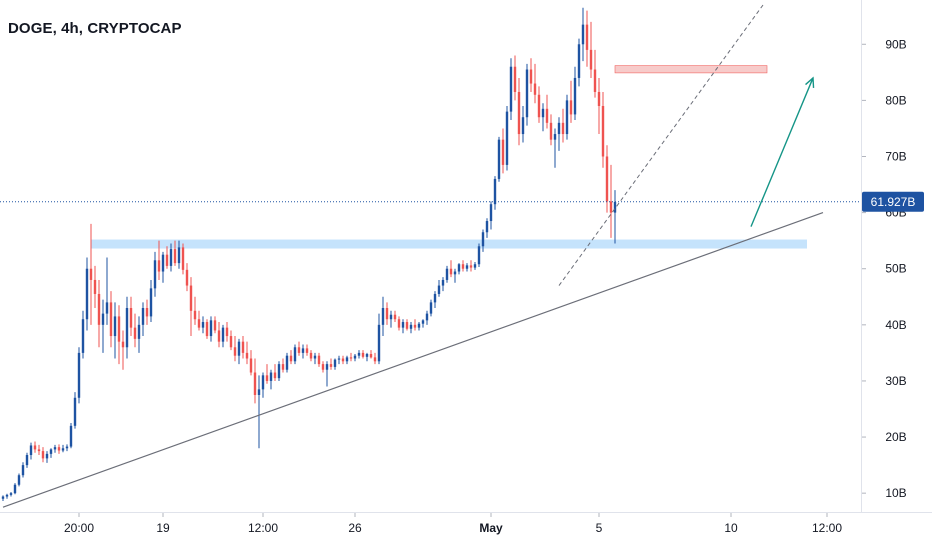 The height and width of the screenshot is (550, 932). Describe the element at coordinates (453, 524) in the screenshot. I see `time-axis: 20:00 19 12:00 26 May 5 10 12:00` at that location.